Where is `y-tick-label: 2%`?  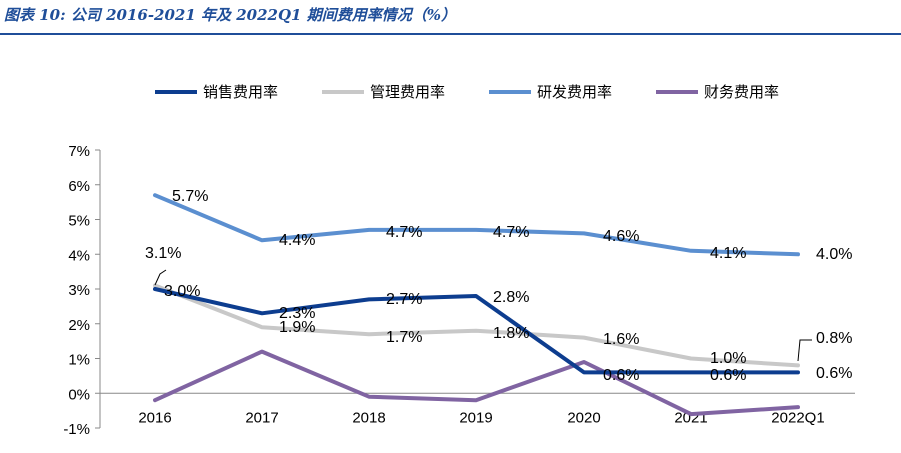
y-tick-label: 2% is located at coordinates (79, 325).